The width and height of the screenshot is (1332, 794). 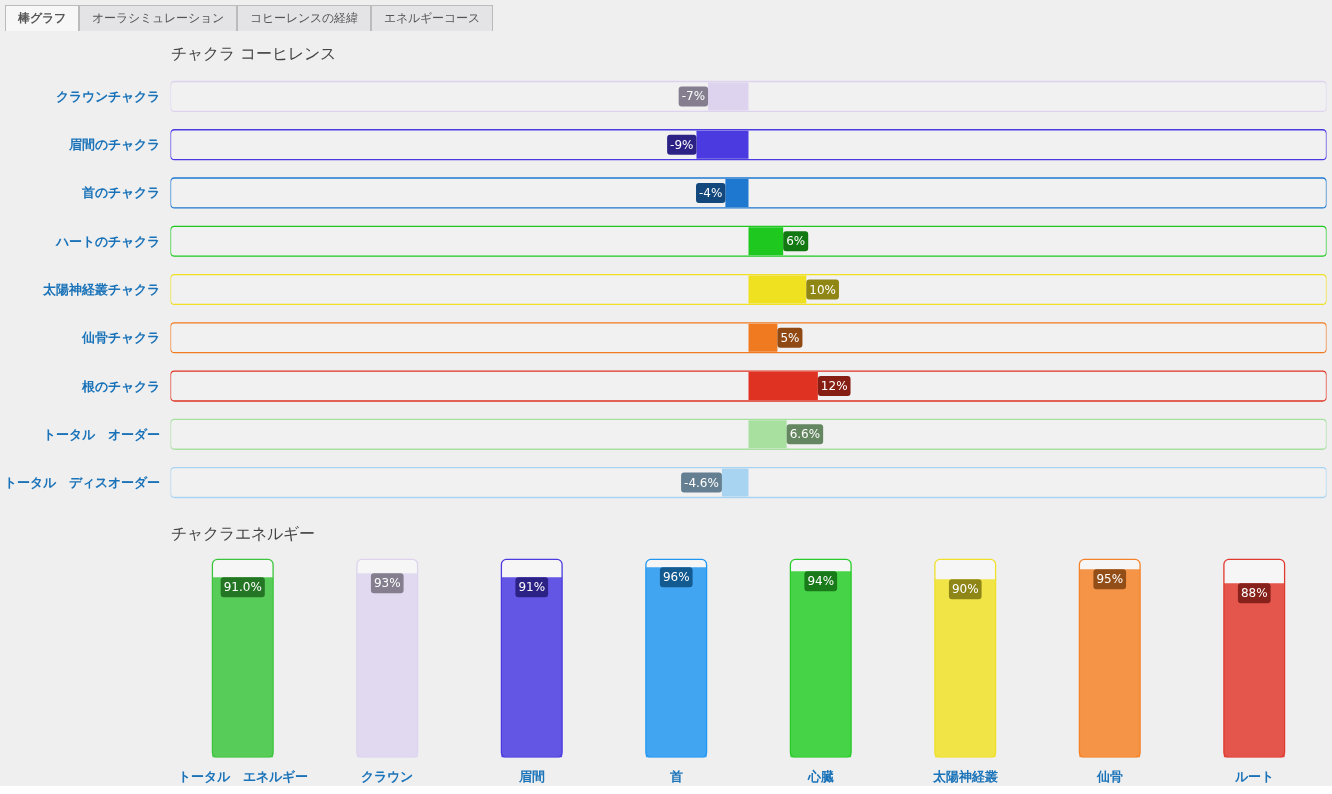 What do you see at coordinates (1109, 776) in the screenshot?
I see `x-tick-label: 仙骨` at bounding box center [1109, 776].